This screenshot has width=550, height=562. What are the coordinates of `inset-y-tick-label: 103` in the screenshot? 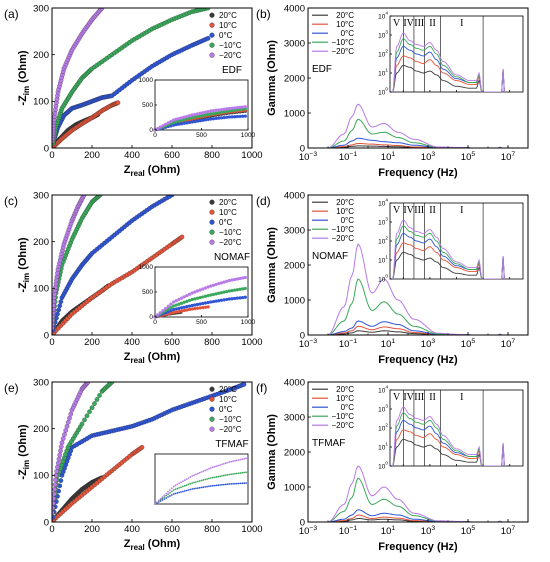 It's located at (383, 409).